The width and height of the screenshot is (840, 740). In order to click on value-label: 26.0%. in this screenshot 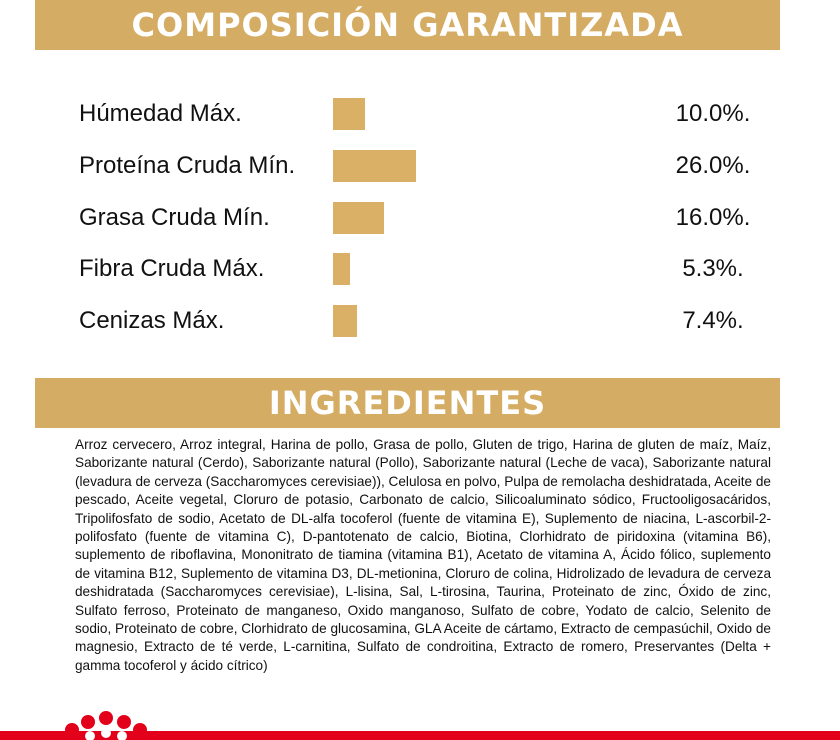, I will do `click(713, 165)`.